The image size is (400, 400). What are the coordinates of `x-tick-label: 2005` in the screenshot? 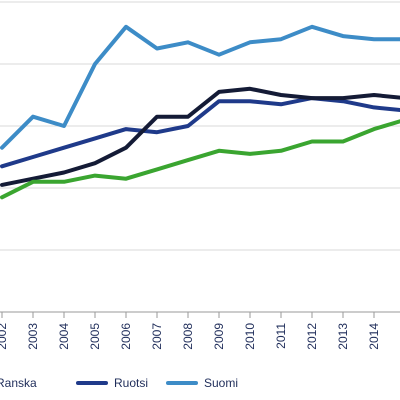 It's located at (95, 336).